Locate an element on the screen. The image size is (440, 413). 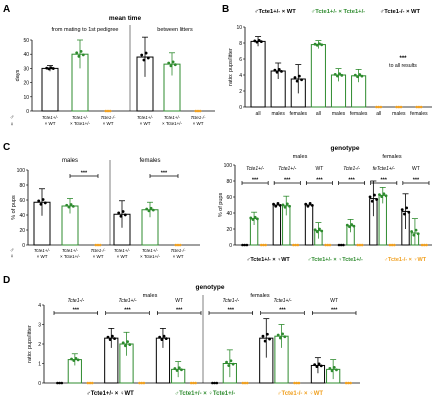
annotation: to all results is located at coordinates (403, 66).